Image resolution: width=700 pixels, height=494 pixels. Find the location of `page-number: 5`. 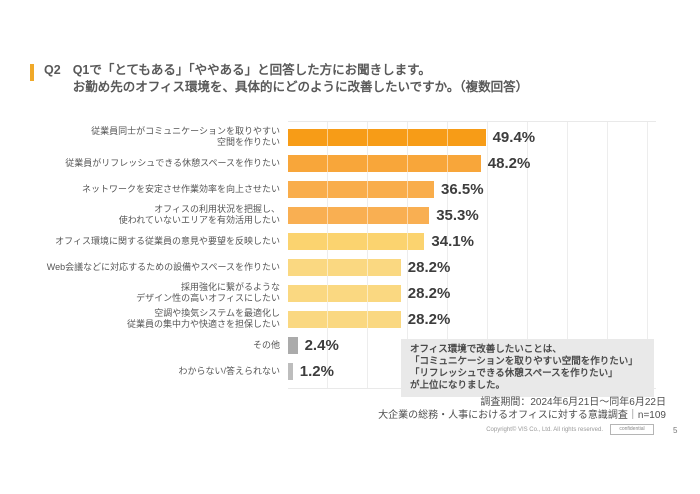

page-number: 5 is located at coordinates (675, 430).